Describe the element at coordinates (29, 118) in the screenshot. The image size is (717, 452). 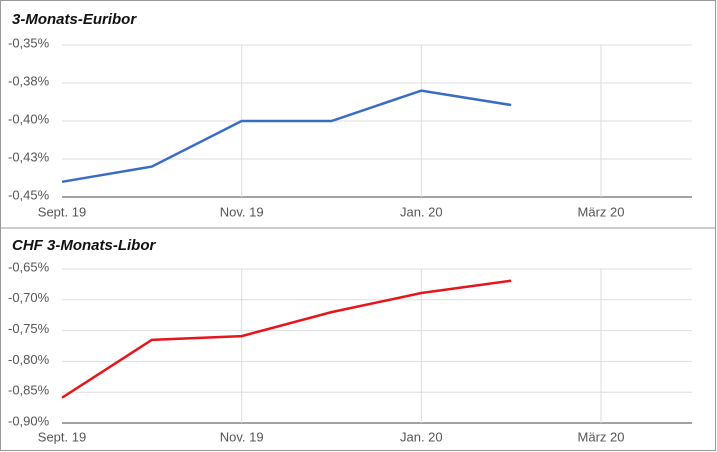
I see `y-tick-label: -0,40%` at that location.